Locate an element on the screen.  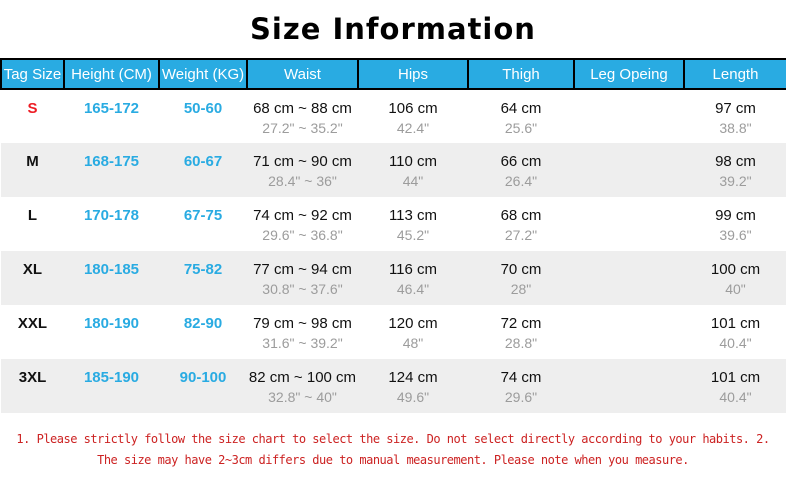
waist-cm-value: 77 cm ~ 94 cm is located at coordinates (302, 269).